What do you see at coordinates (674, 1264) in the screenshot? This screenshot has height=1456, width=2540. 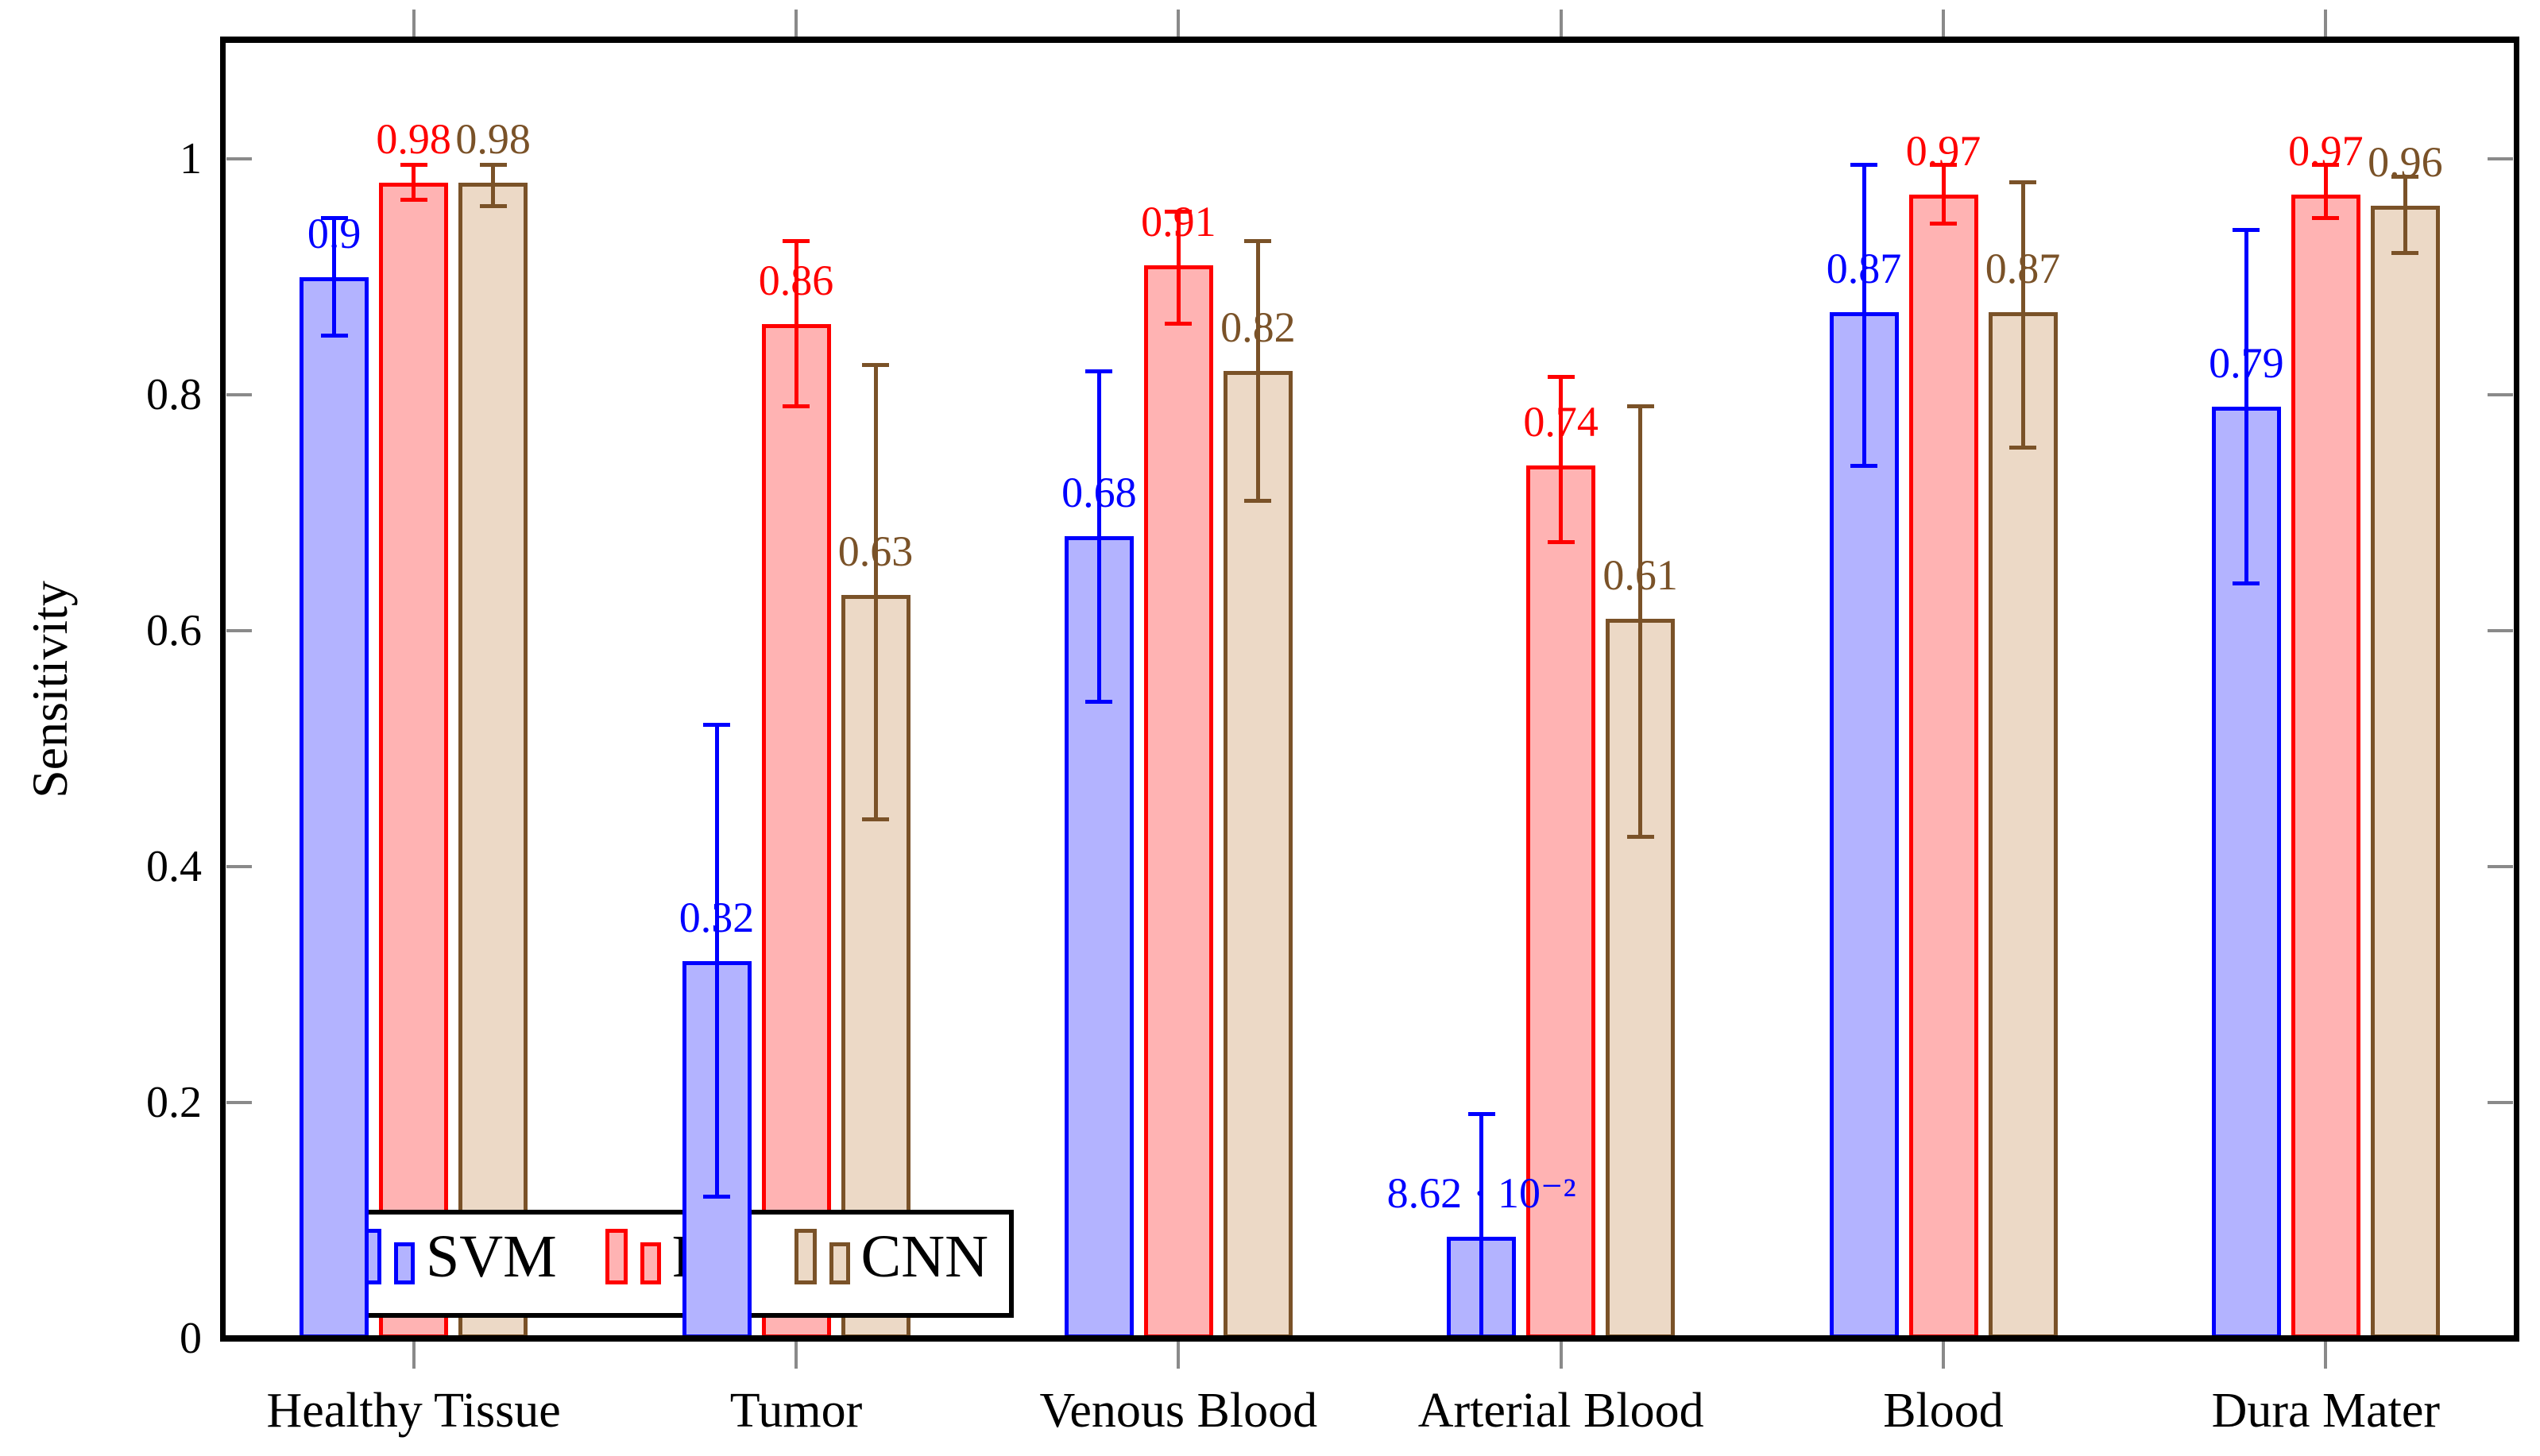 I see `legend: SVMRFCNN` at bounding box center [674, 1264].